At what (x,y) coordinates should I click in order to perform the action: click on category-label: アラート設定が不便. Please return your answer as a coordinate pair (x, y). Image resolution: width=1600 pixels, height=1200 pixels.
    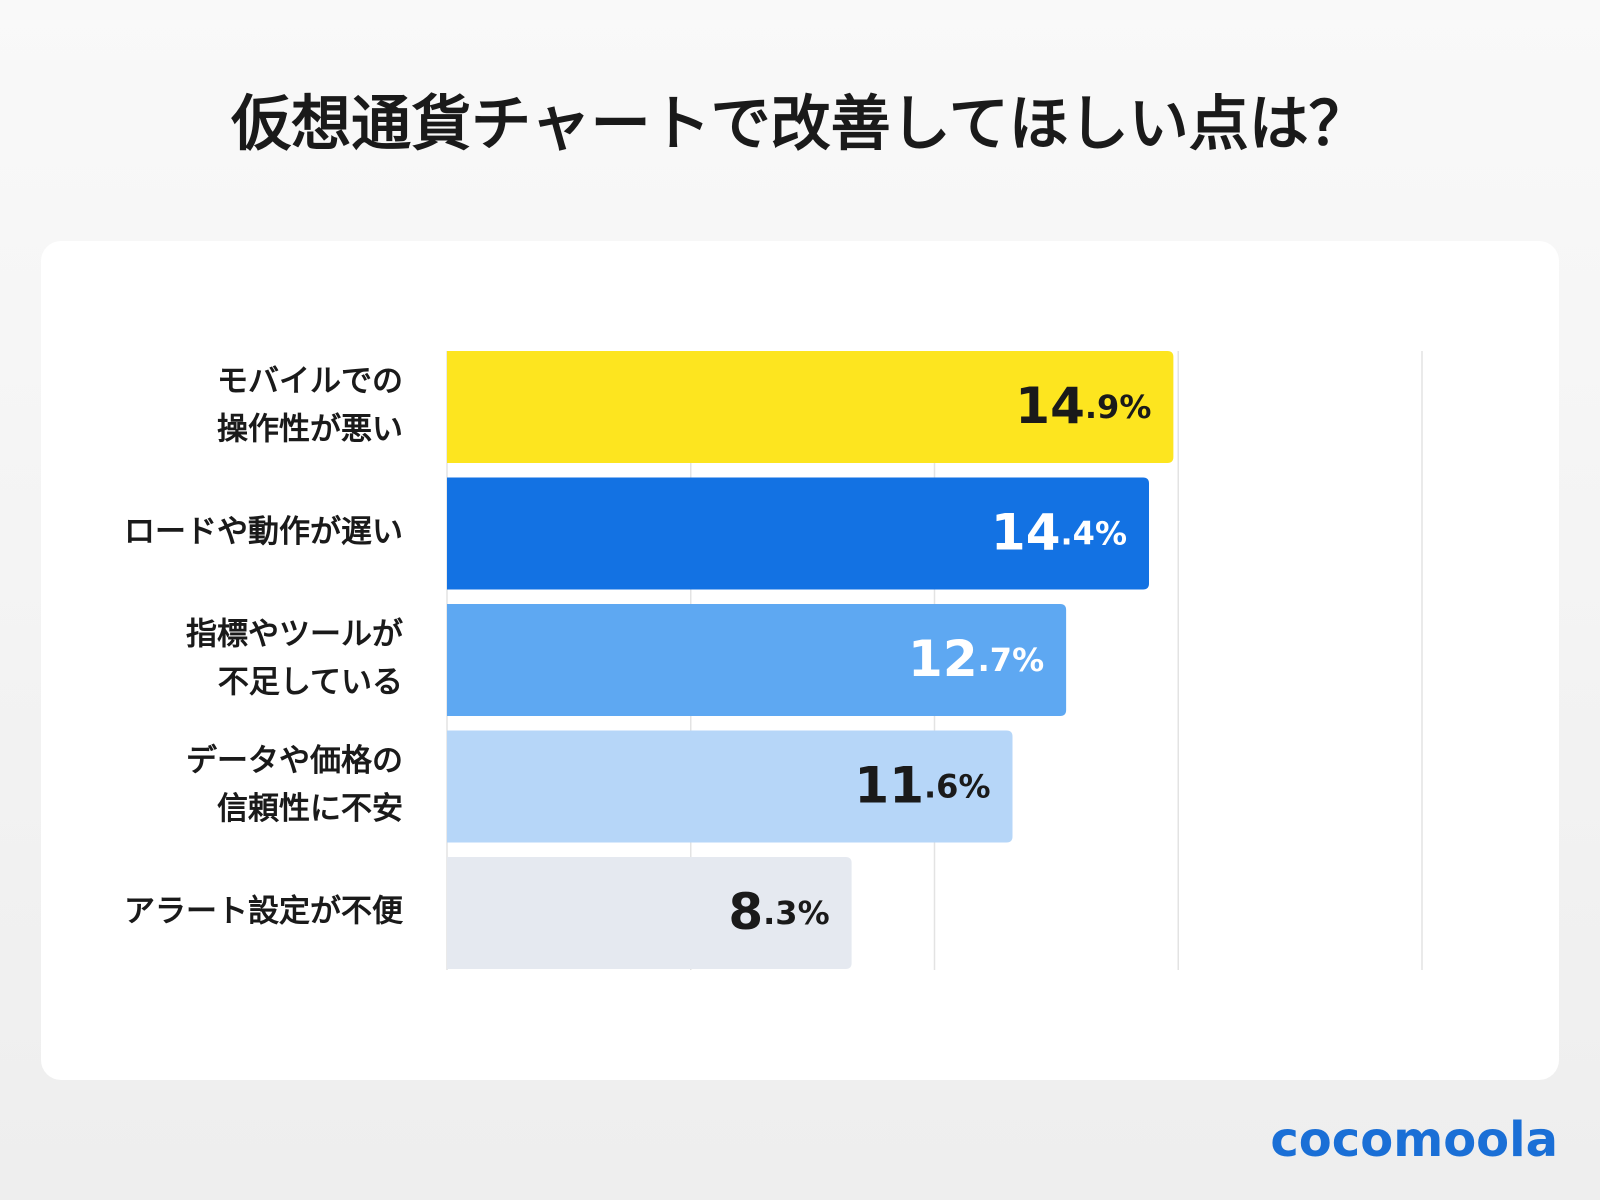
    Looking at the image, I should click on (264, 912).